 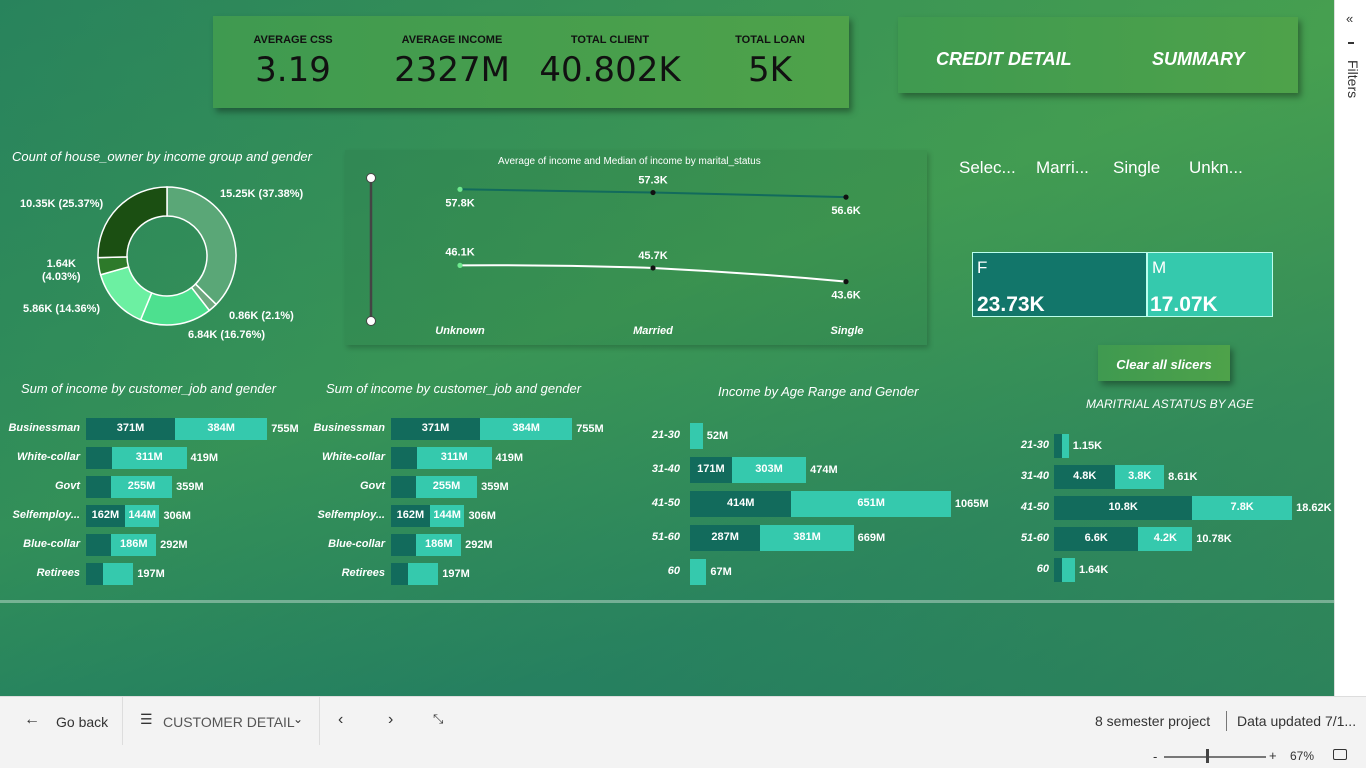 I want to click on line-axis-label: Single, so click(x=846, y=331).